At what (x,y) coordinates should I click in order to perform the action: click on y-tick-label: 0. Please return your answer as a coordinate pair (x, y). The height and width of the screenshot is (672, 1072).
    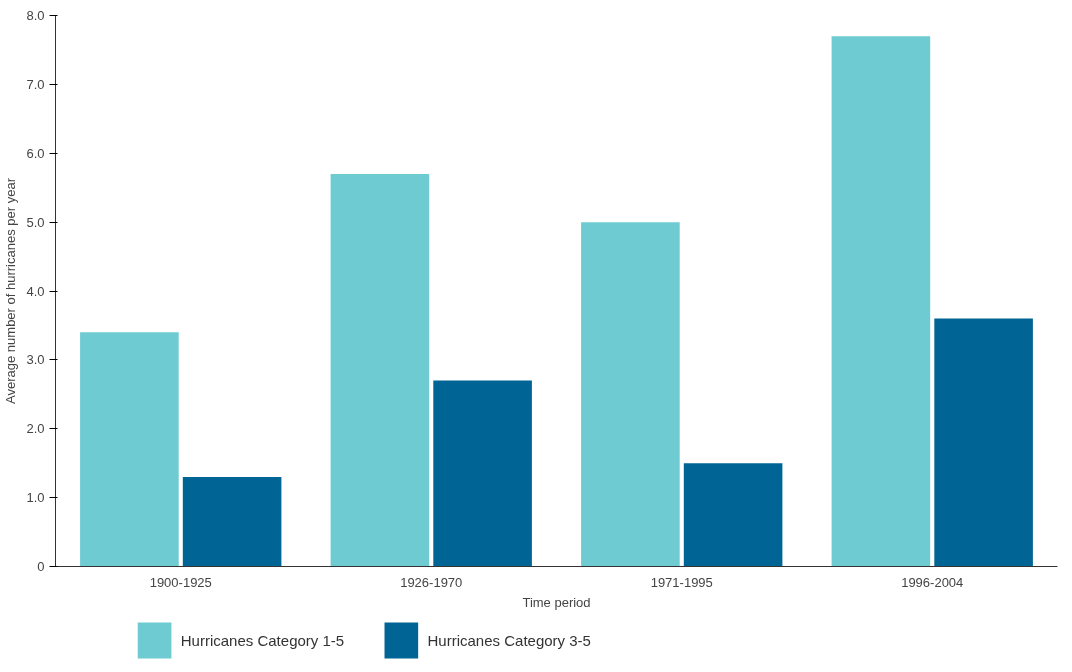
    Looking at the image, I should click on (41, 566).